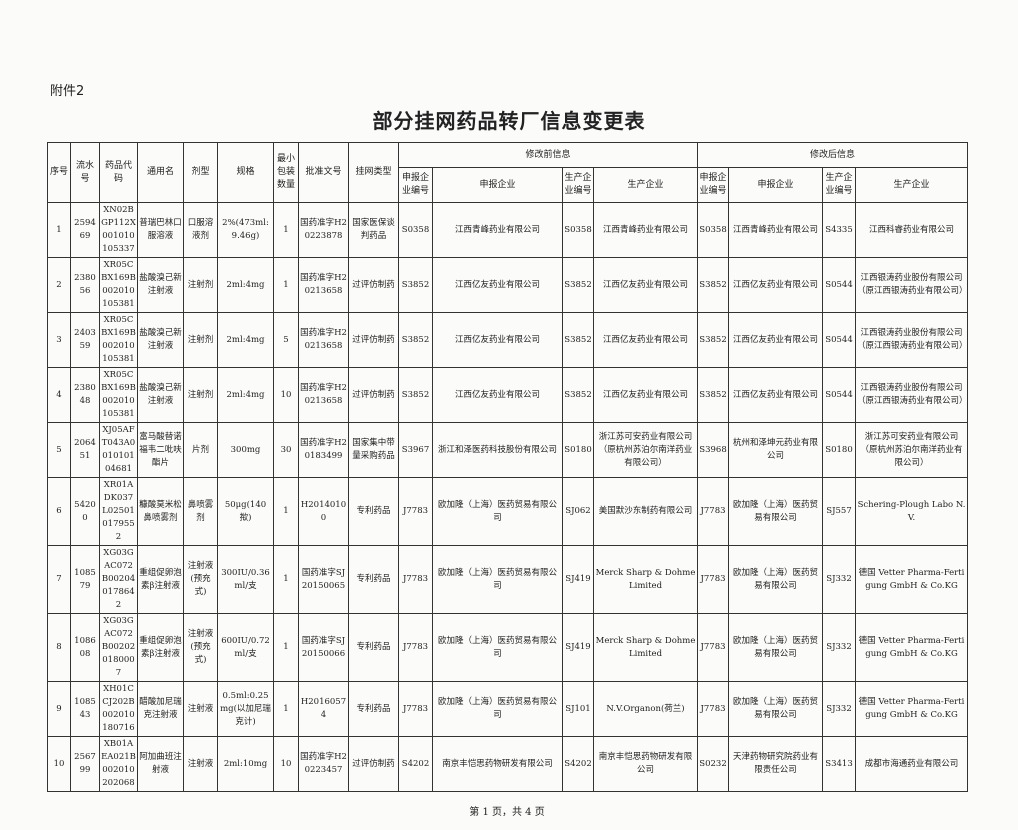  Describe the element at coordinates (59, 172) in the screenshot. I see `column-header: 序号` at that location.